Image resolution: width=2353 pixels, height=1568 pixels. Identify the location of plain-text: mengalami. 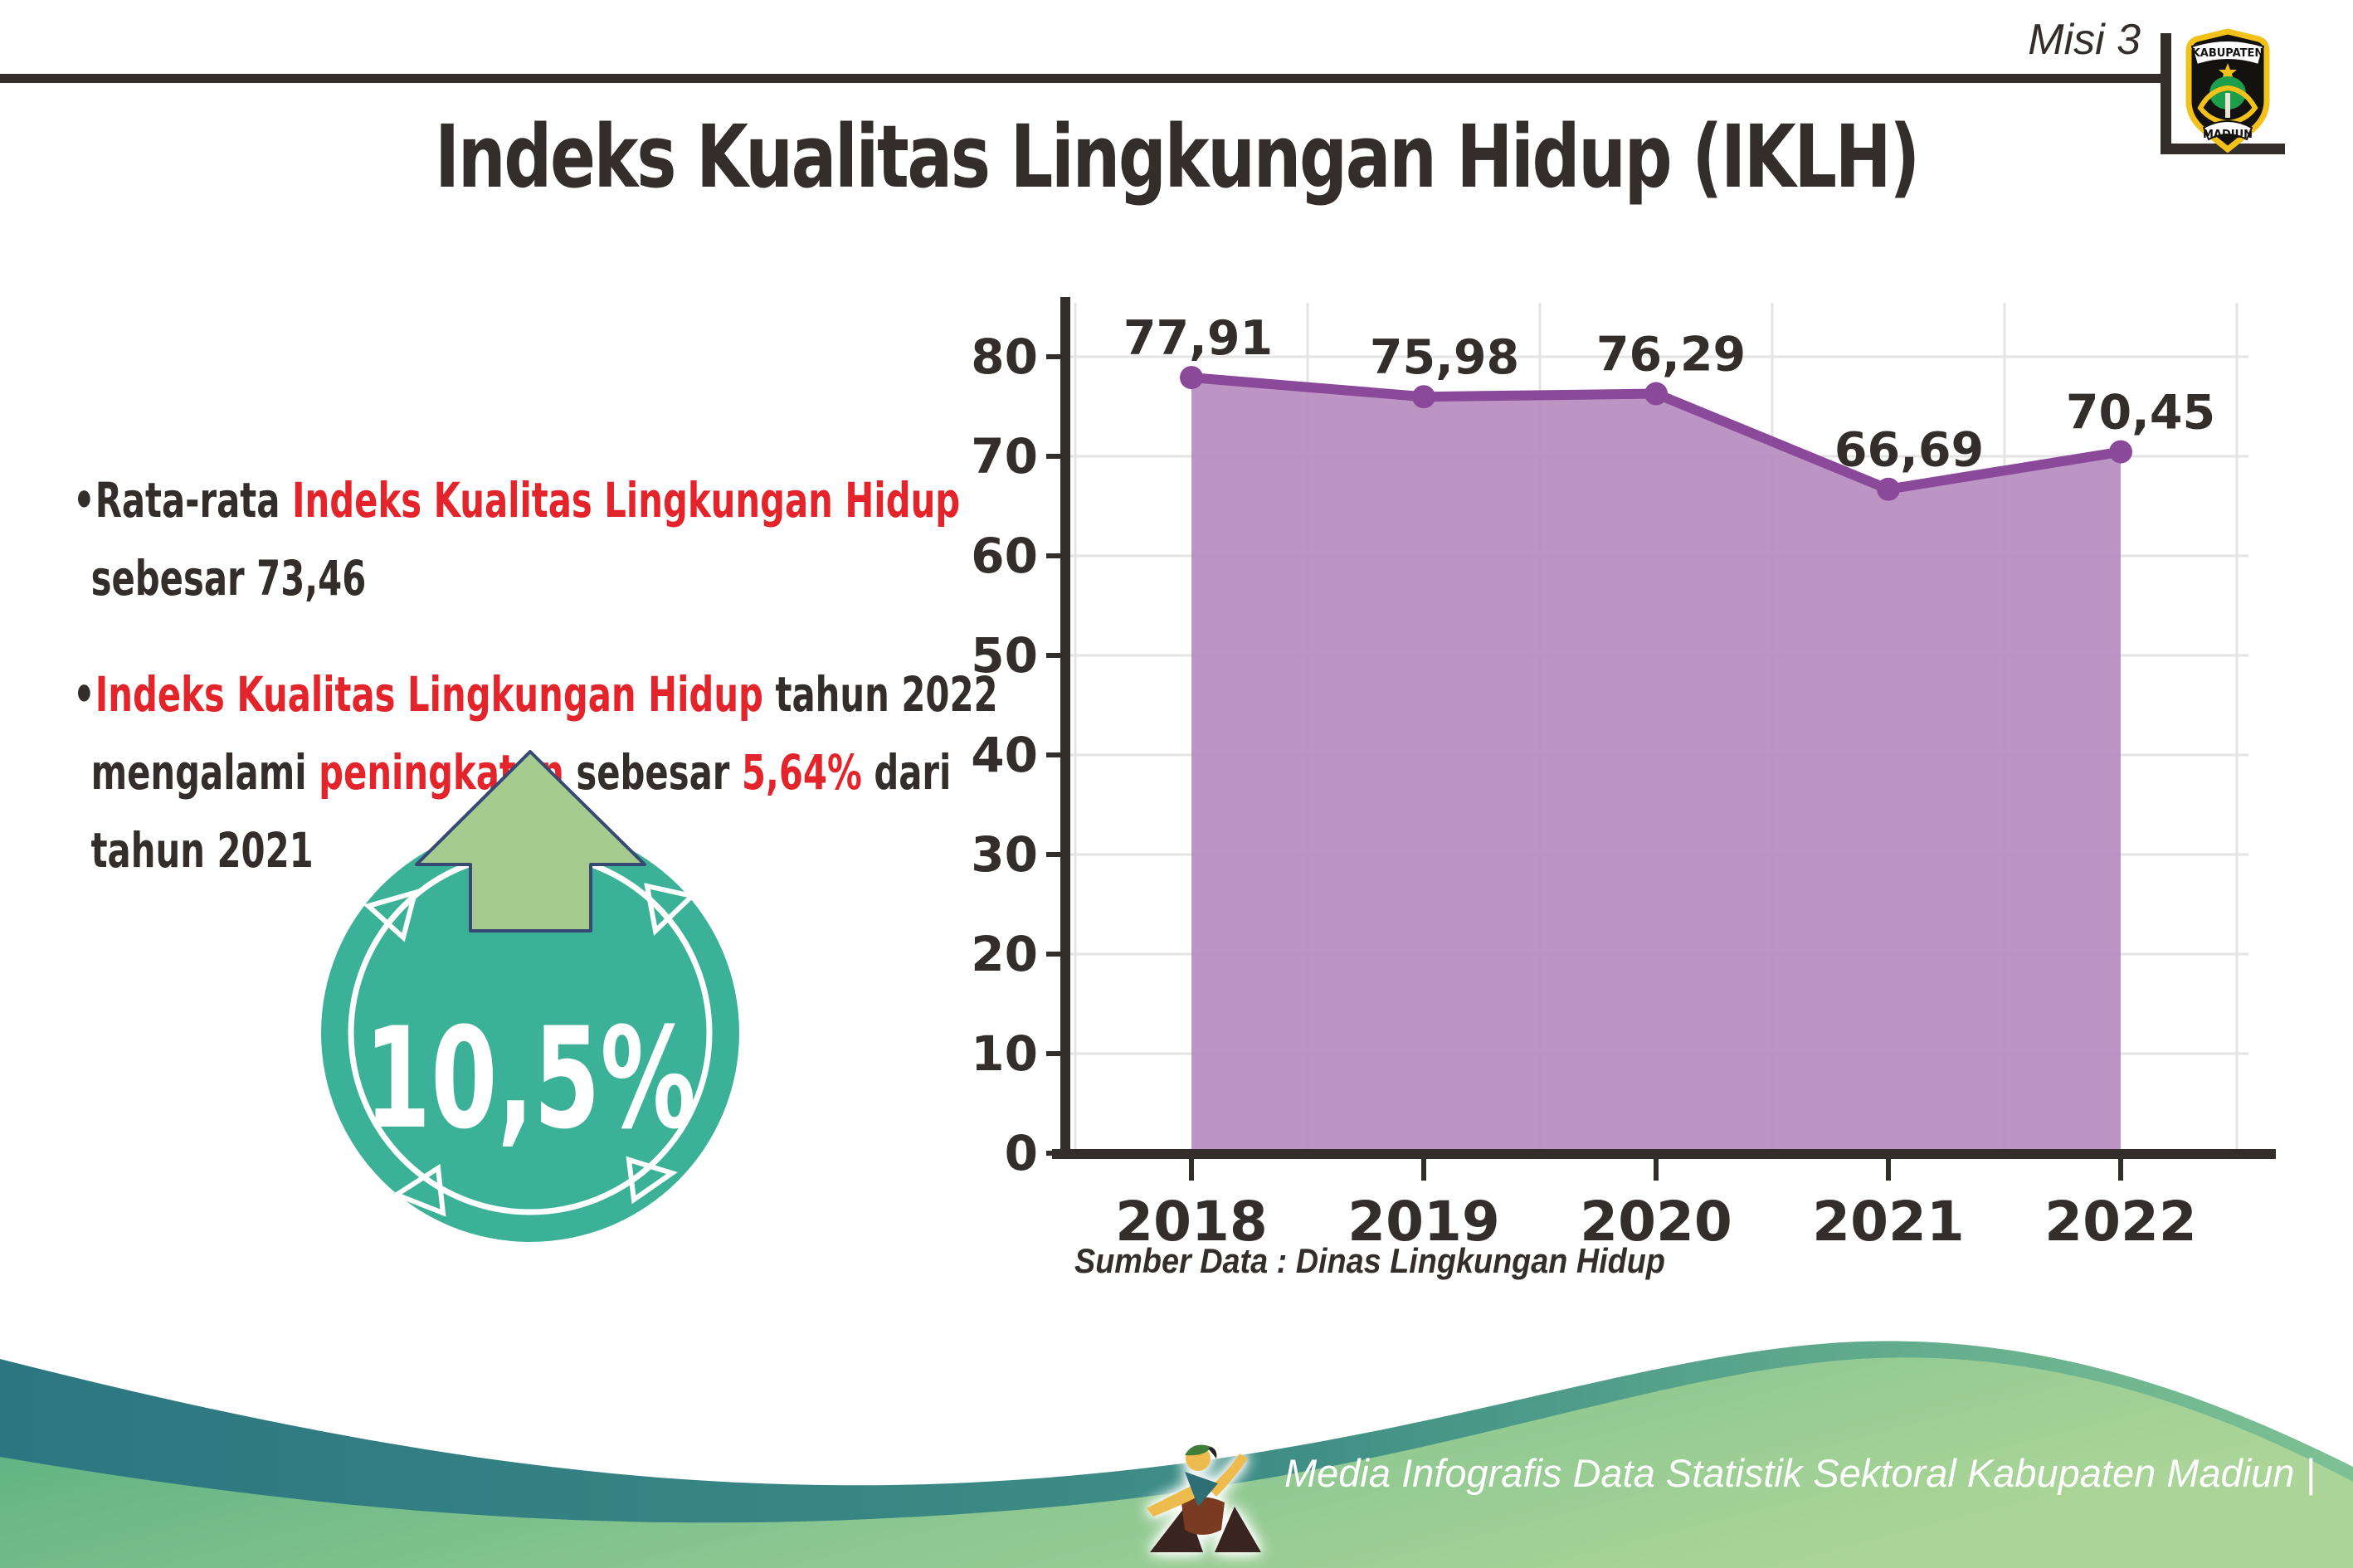
(204, 772).